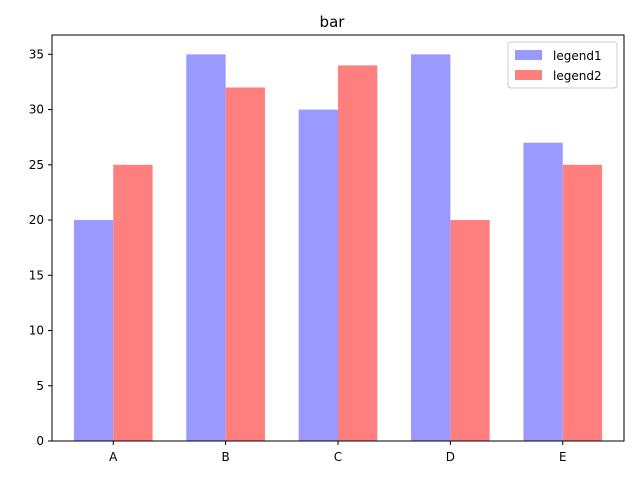 The image size is (640, 480). I want to click on legend-label-legend1: legend1, so click(577, 56).